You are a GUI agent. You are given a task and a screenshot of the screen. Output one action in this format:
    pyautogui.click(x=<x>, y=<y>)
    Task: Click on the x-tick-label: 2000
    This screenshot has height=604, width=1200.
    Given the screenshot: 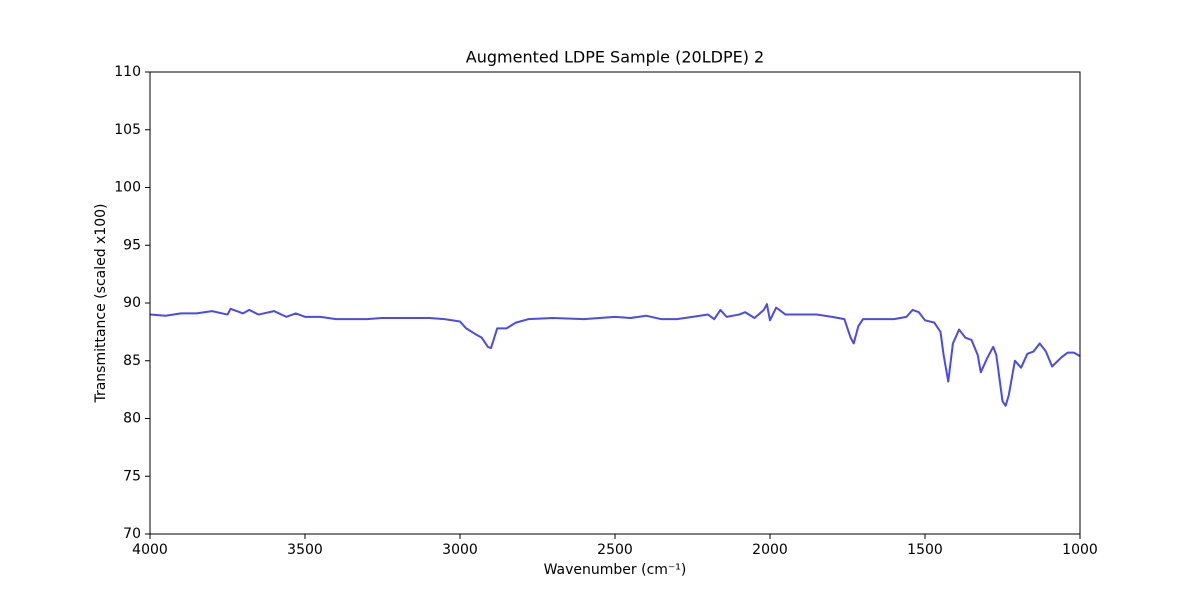 What is the action you would take?
    pyautogui.click(x=770, y=550)
    